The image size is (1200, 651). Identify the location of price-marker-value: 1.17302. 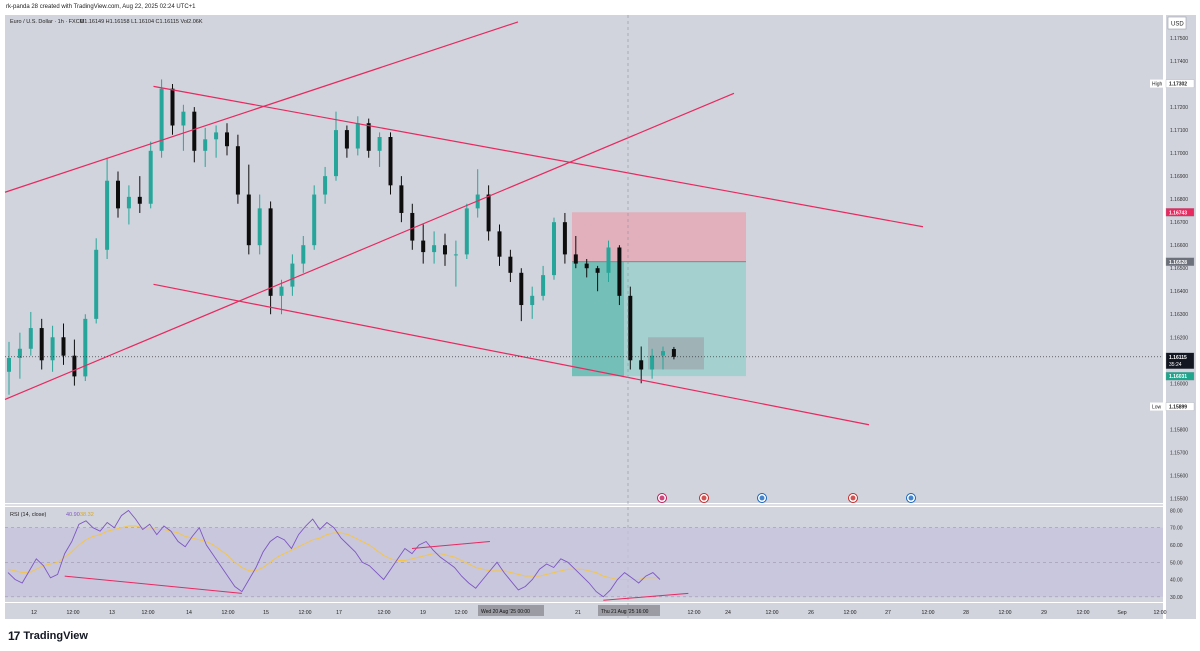
(1178, 85).